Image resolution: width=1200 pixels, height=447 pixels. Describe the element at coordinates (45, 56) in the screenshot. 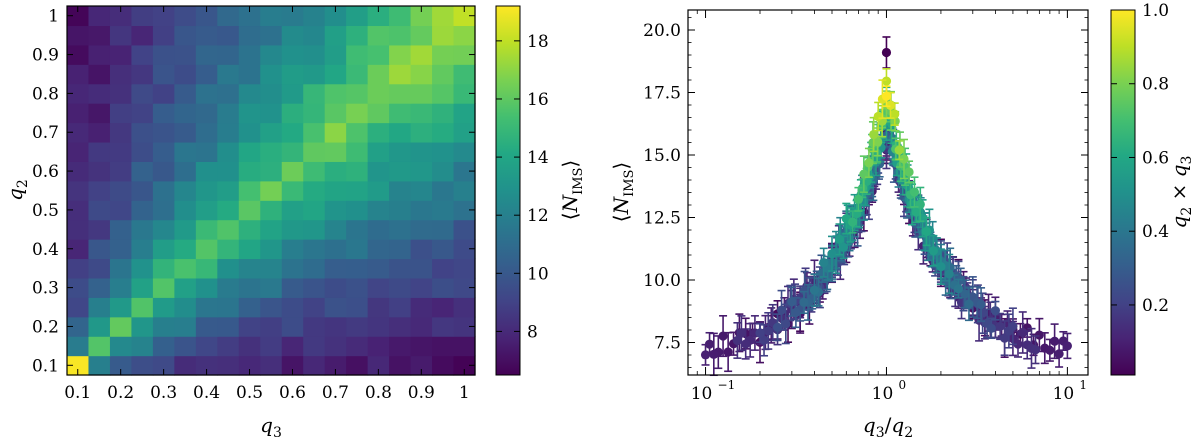

I see `heatmap-y-tick-label: 0.9` at that location.